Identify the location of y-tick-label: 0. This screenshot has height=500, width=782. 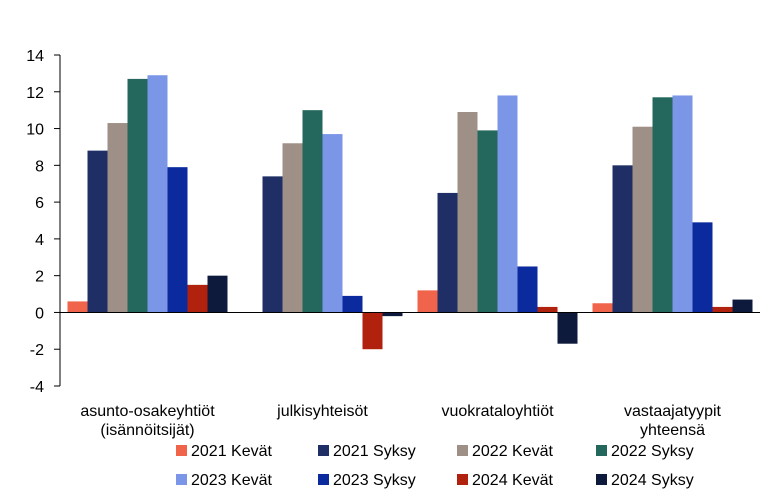
(39, 313).